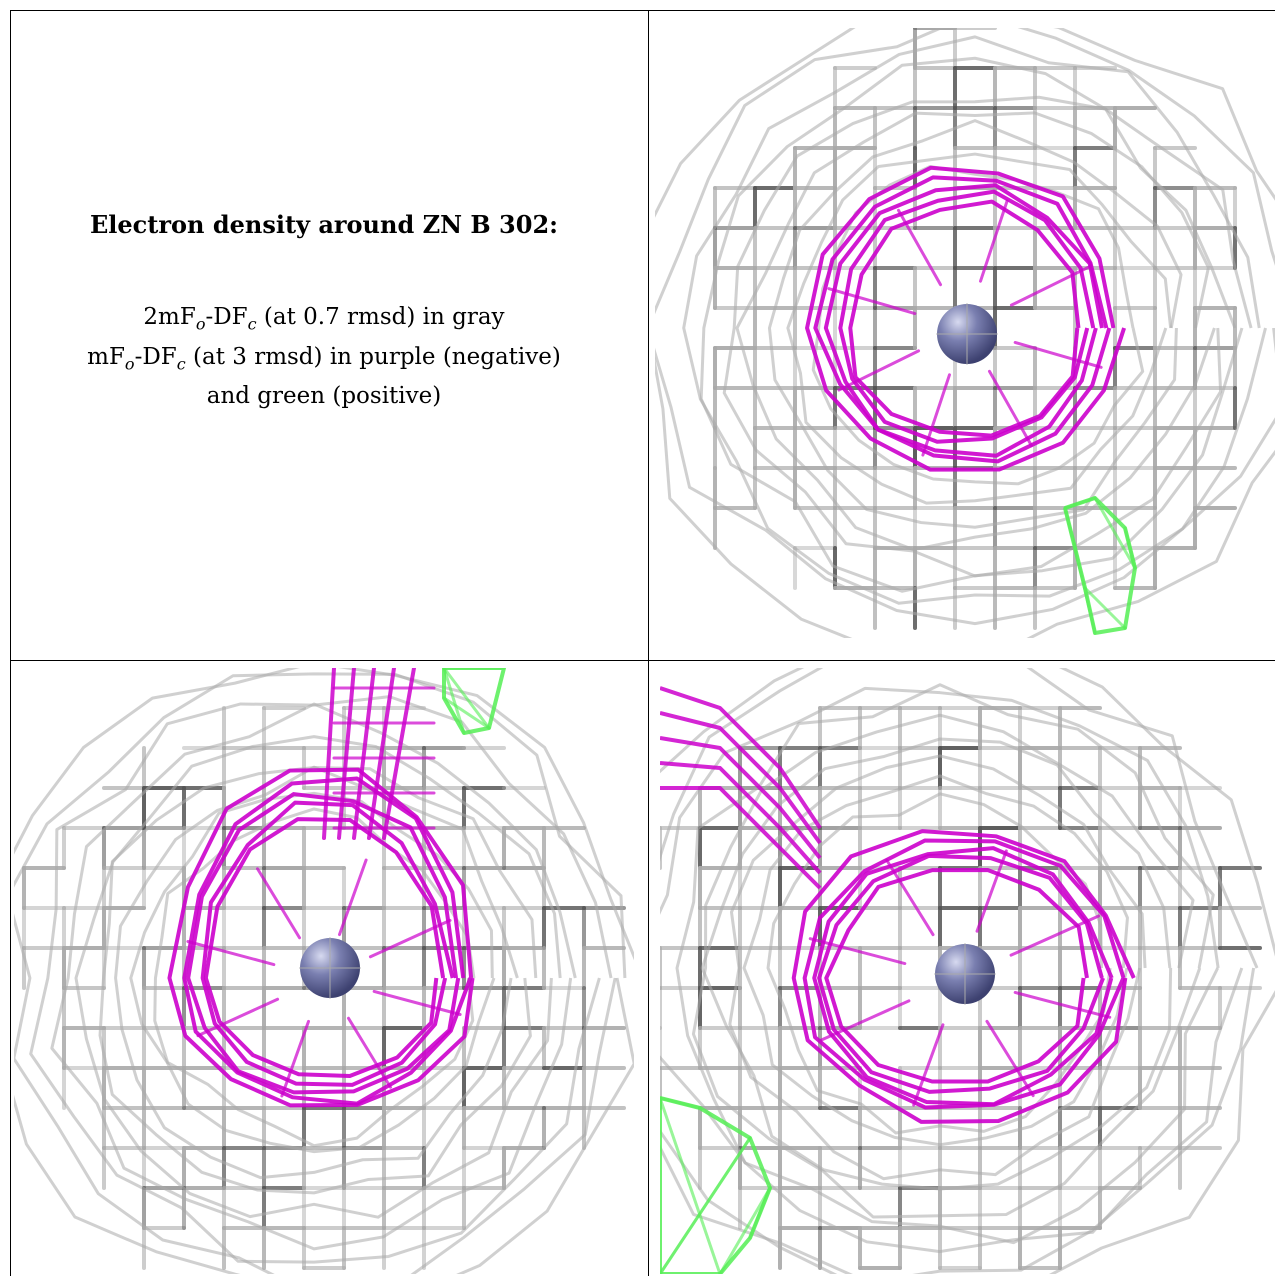 This screenshot has height=1276, width=1275. I want to click on green-contour, so click(474, 701).